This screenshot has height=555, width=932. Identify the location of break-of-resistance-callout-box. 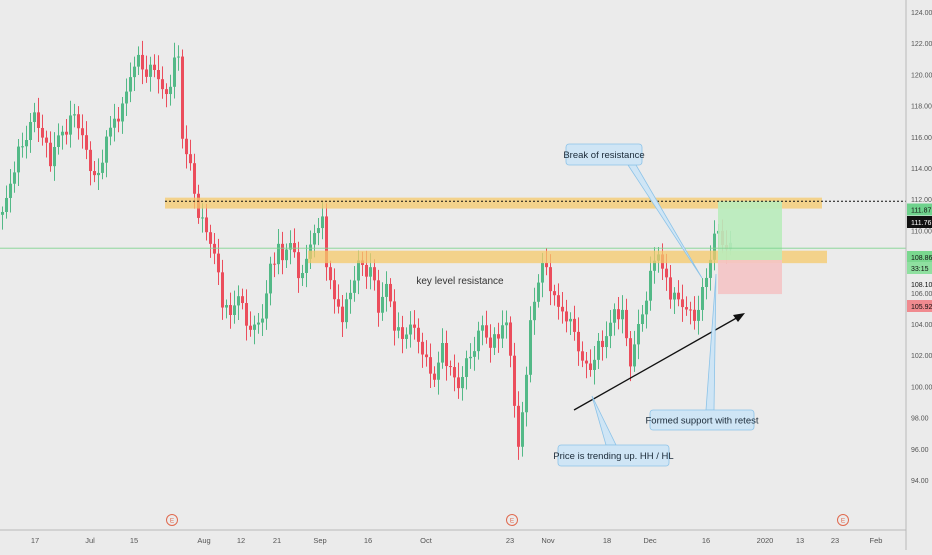
(604, 154).